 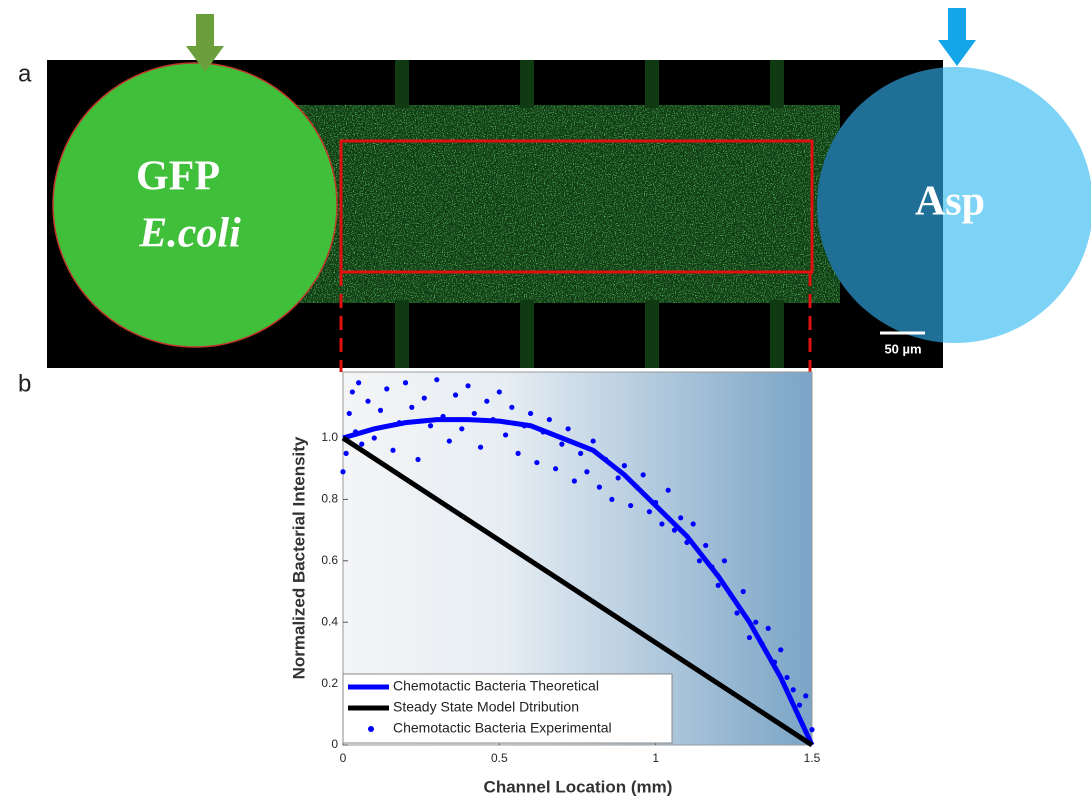 I want to click on y-tick-label: 0.2, so click(x=329, y=683).